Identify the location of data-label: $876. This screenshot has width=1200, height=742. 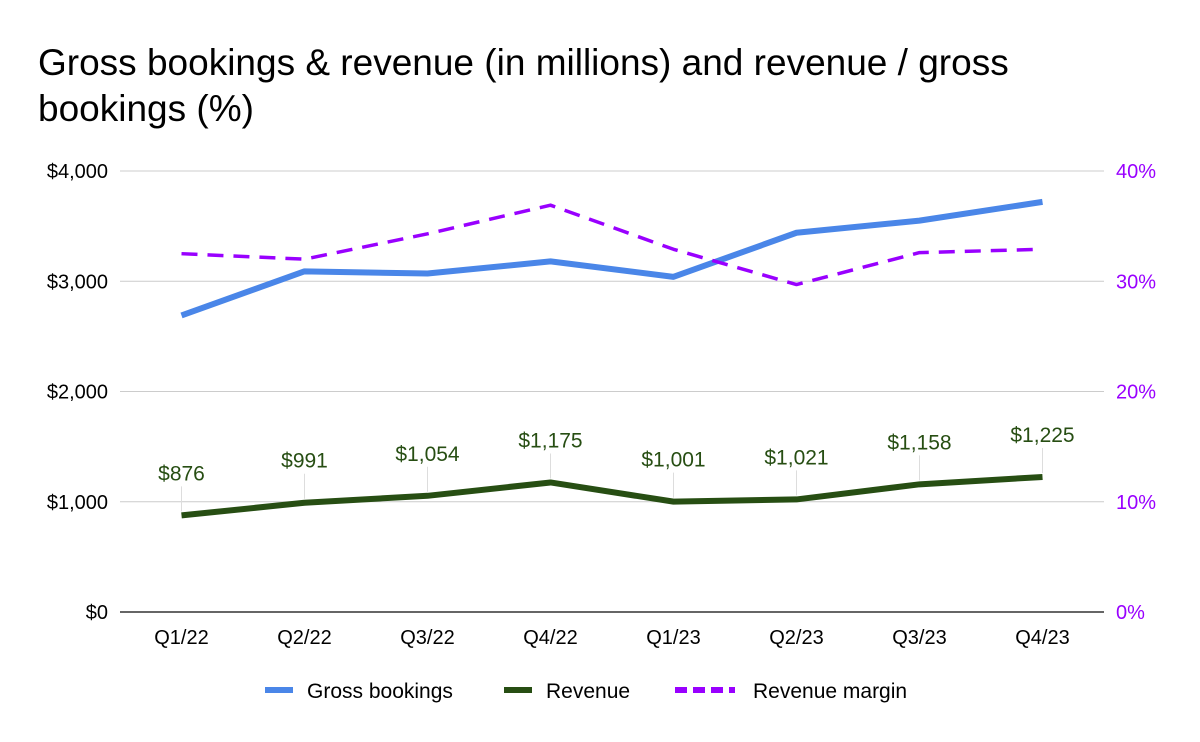
(181, 473).